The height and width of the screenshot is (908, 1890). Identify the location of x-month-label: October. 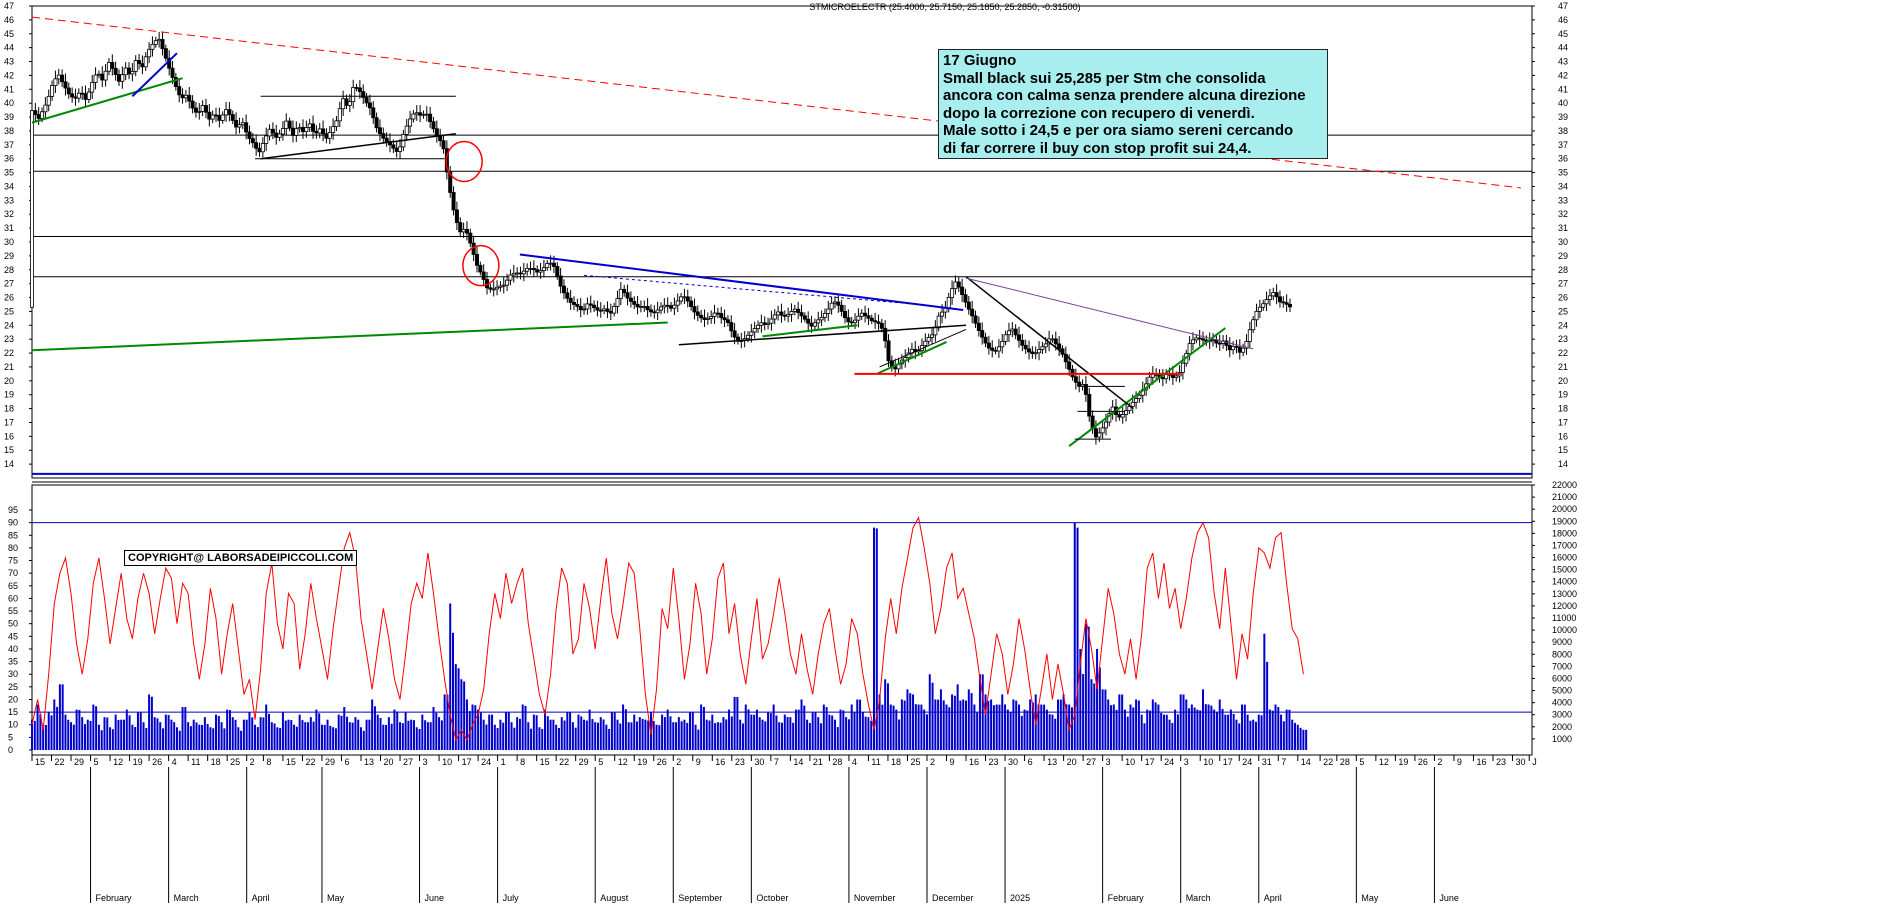
(772, 898).